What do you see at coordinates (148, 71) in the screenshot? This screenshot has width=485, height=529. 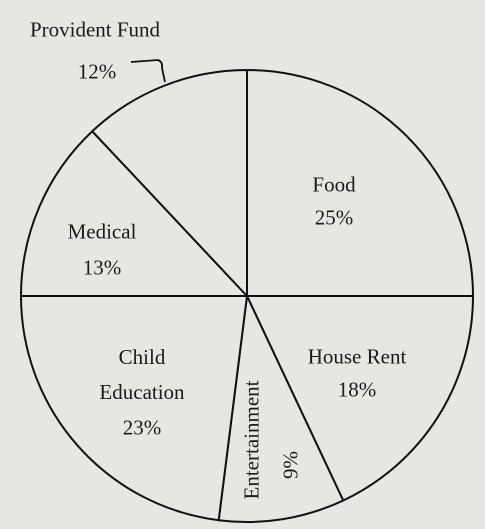 I see `leader-line` at bounding box center [148, 71].